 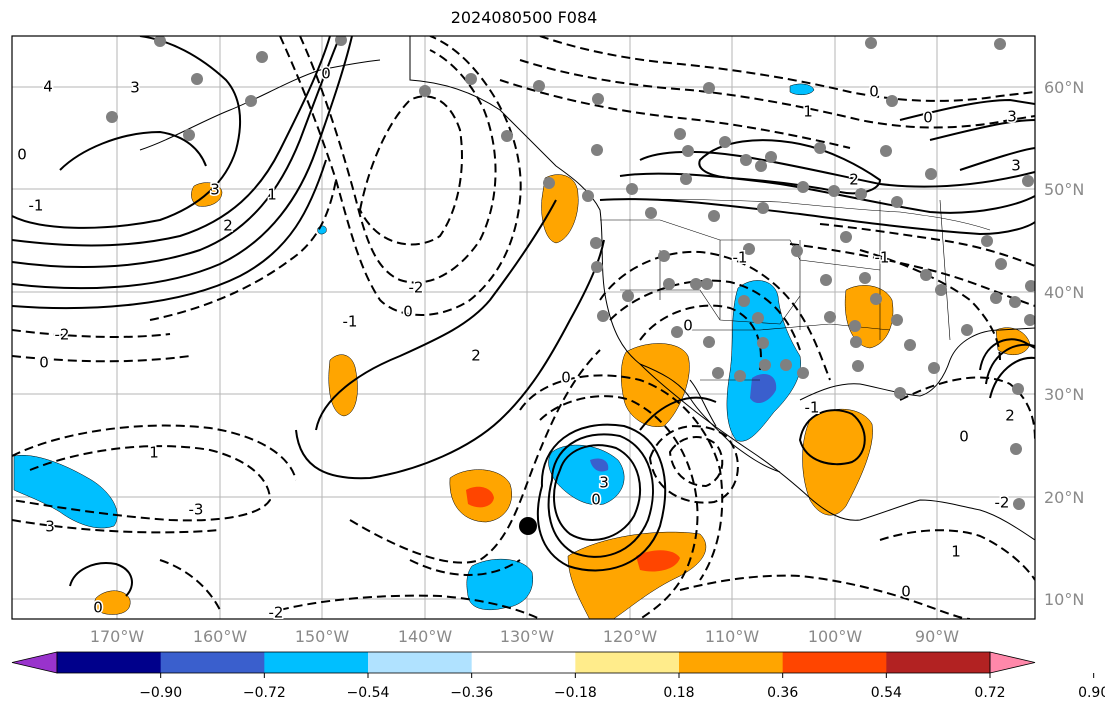 I want to click on colorbar-tick-label: 0.90, so click(x=1091, y=693).